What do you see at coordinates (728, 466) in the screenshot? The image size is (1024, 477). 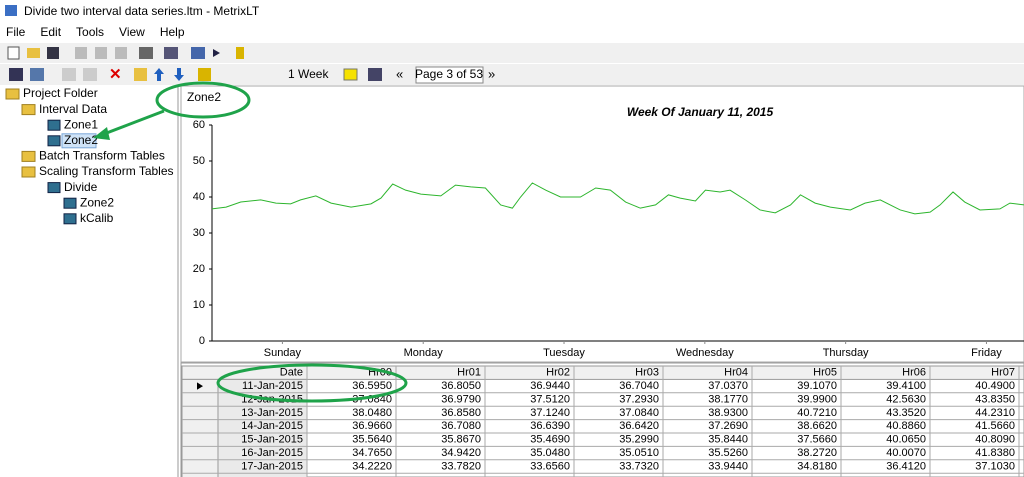 I see `value-cell: 33.9440` at bounding box center [728, 466].